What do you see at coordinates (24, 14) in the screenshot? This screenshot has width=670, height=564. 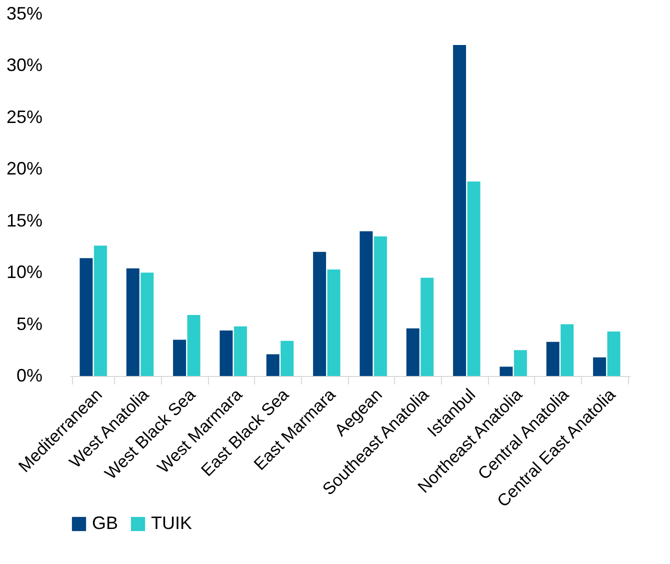 I see `y-tick-label: 35%` at bounding box center [24, 14].